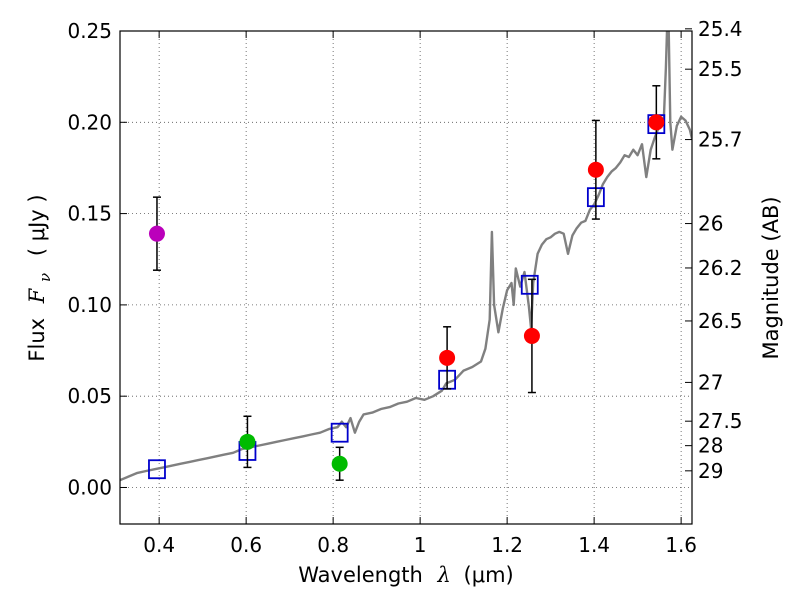 The width and height of the screenshot is (800, 600). What do you see at coordinates (89, 305) in the screenshot?
I see `y-tick-label: 0.10` at bounding box center [89, 305].